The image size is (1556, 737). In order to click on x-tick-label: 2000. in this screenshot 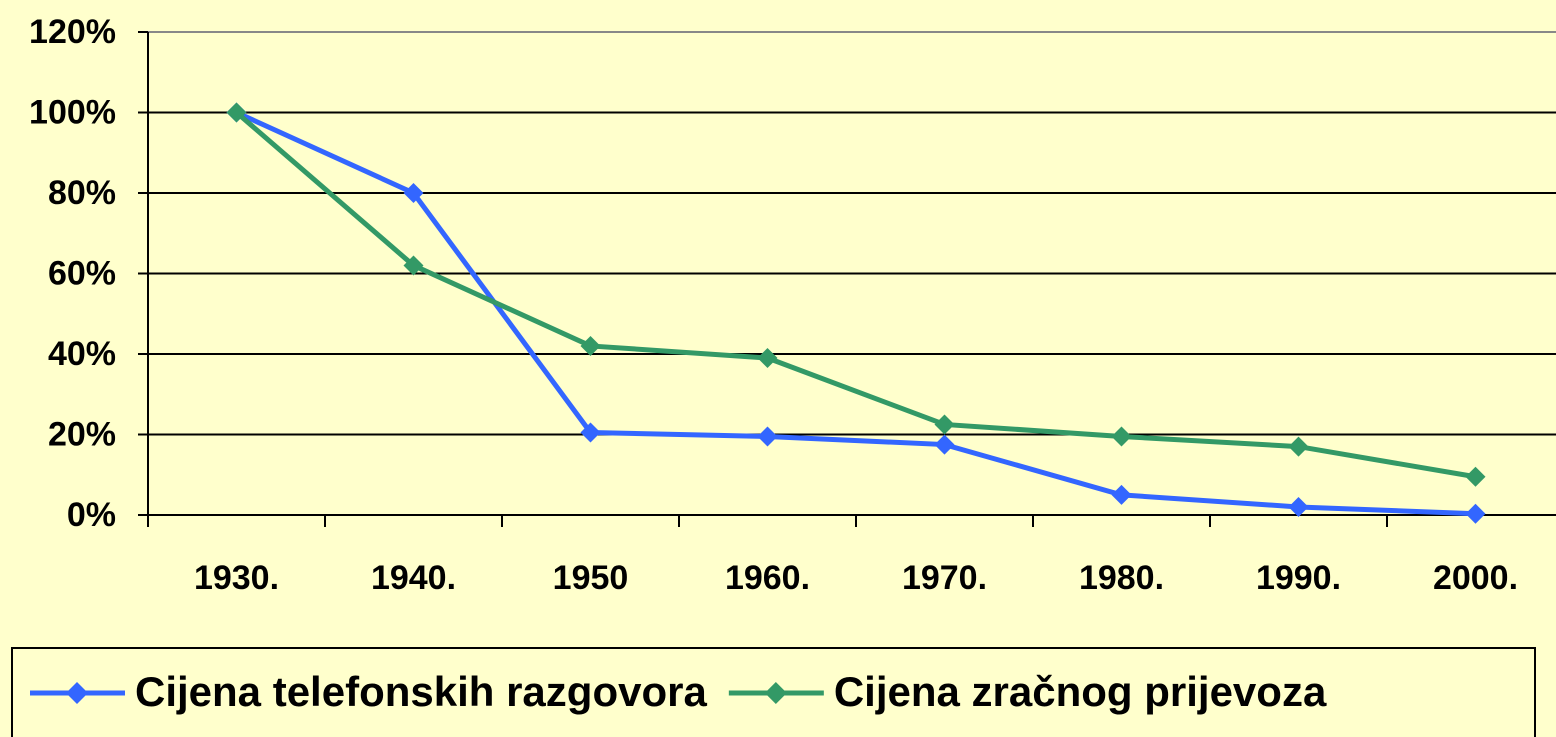, I will do `click(1475, 578)`.